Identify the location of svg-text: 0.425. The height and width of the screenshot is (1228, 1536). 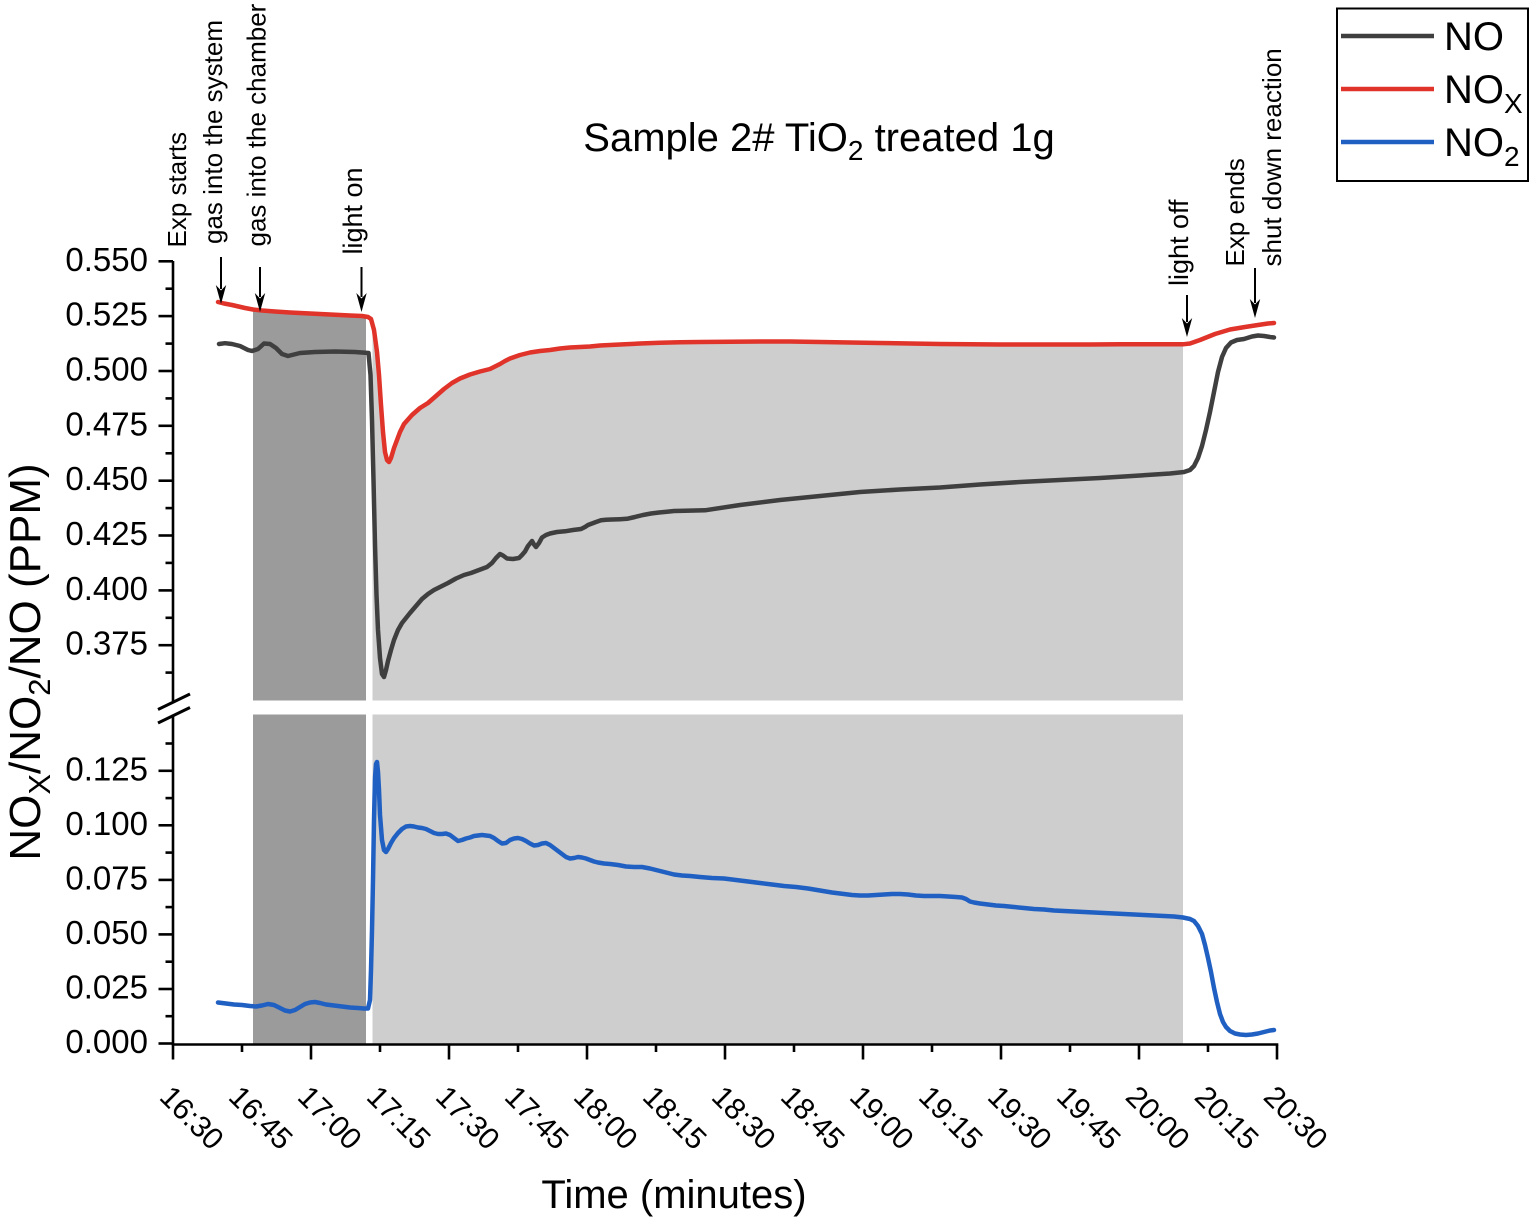
(106, 533).